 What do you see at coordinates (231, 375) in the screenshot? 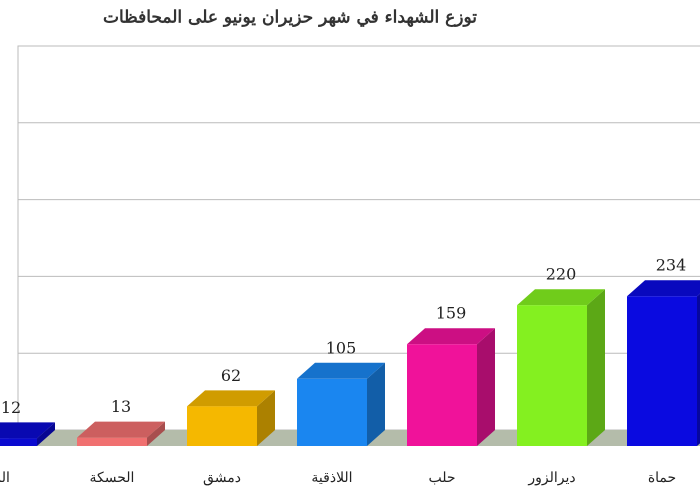
I see `value-label: 62` at bounding box center [231, 375].